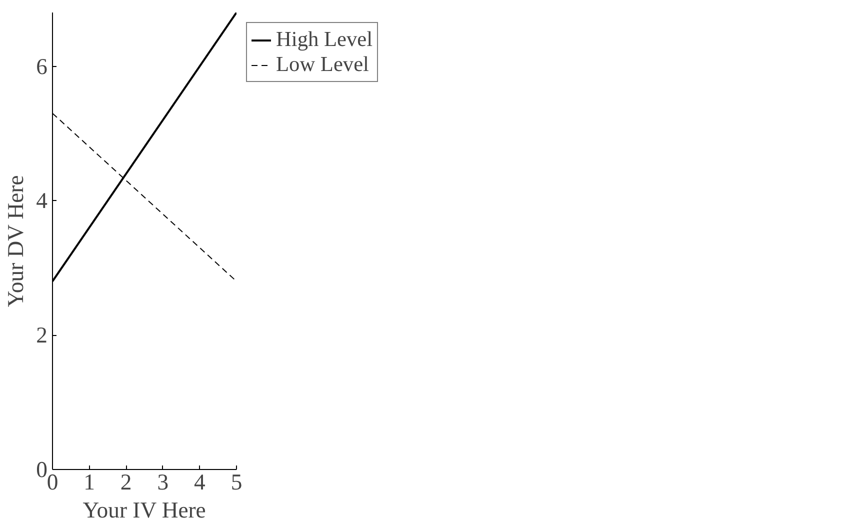 The image size is (868, 525). I want to click on y-tick-label: 2, so click(42, 335).